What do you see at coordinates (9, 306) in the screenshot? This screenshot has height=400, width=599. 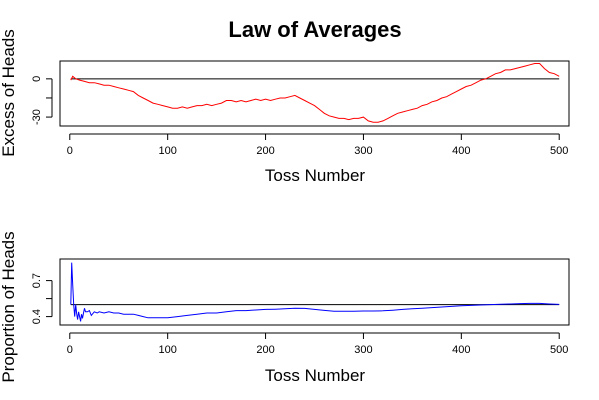 I see `y-axis-label: Proportion of Heads` at bounding box center [9, 306].